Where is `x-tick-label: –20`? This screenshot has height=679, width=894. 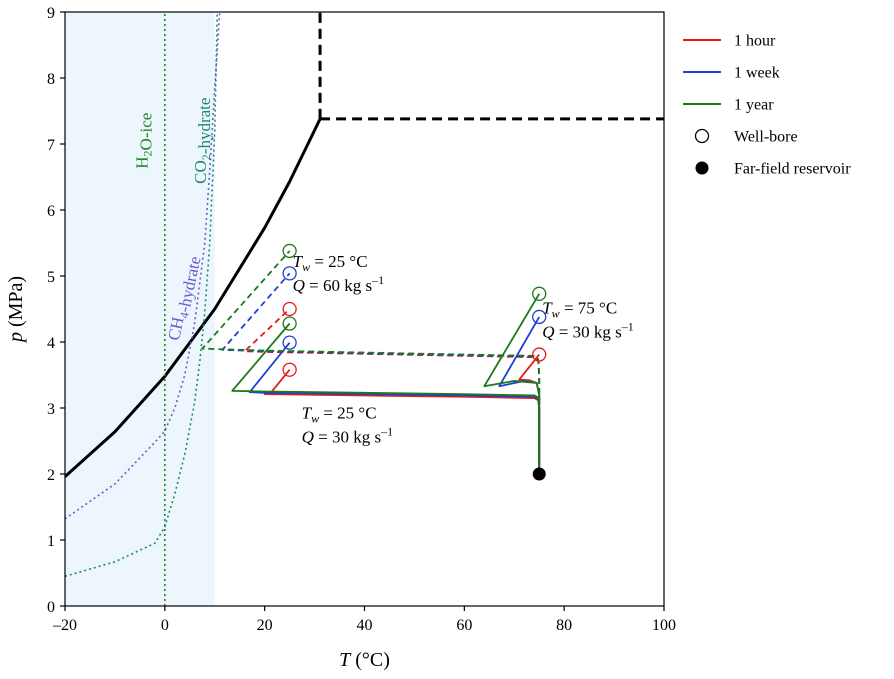 x-tick-label: –20 is located at coordinates (64, 625).